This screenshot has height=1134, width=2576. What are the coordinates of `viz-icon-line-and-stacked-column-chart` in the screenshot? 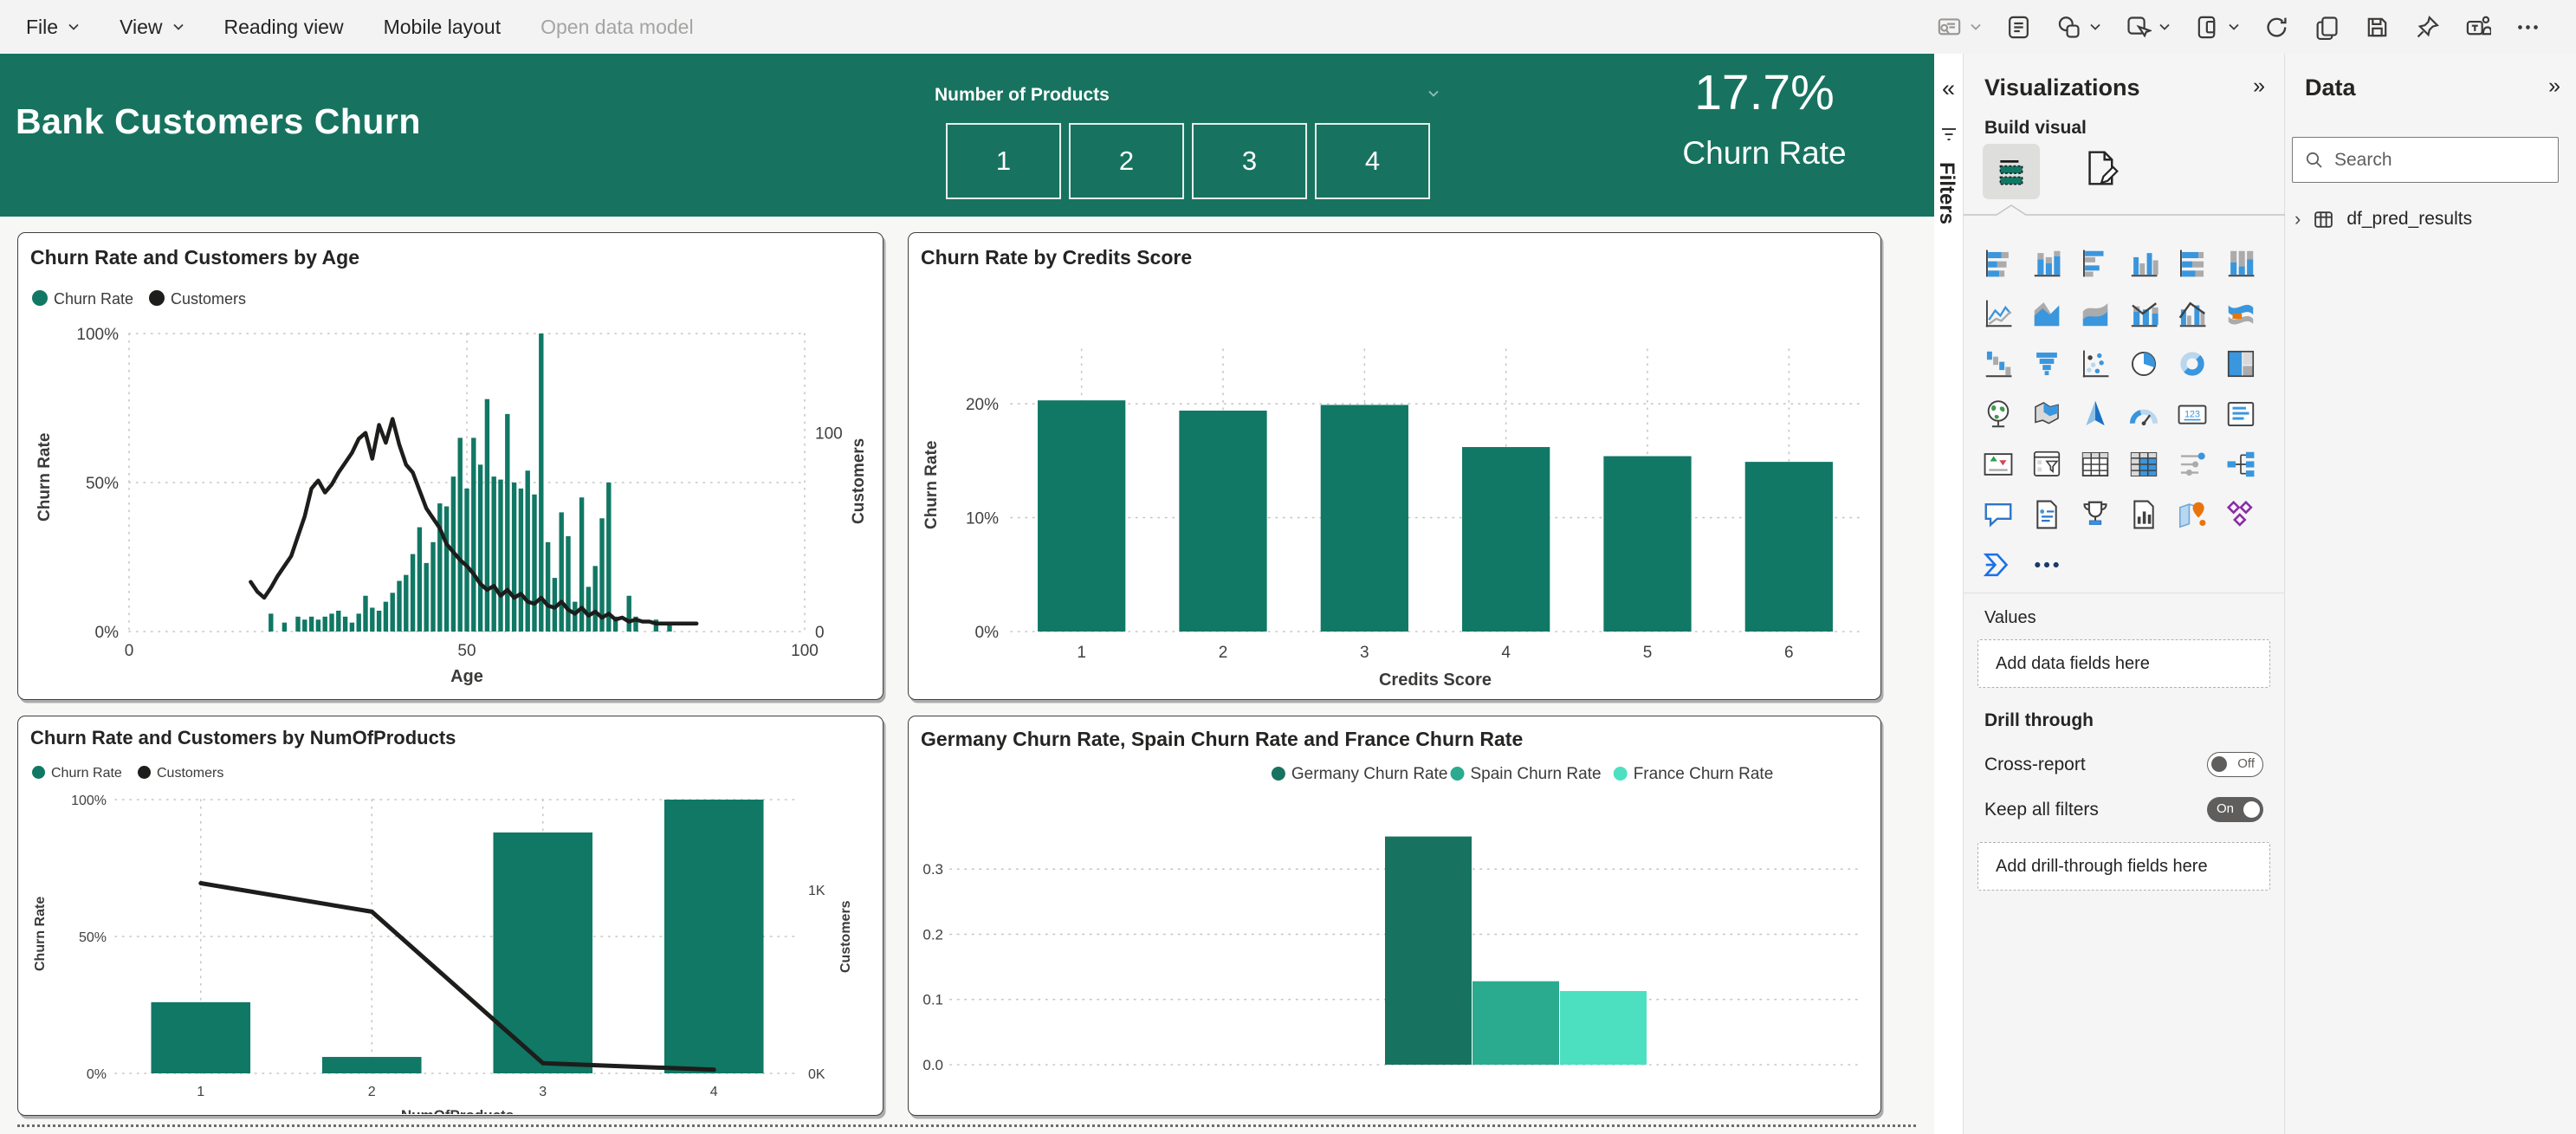 It's located at (2143, 313).